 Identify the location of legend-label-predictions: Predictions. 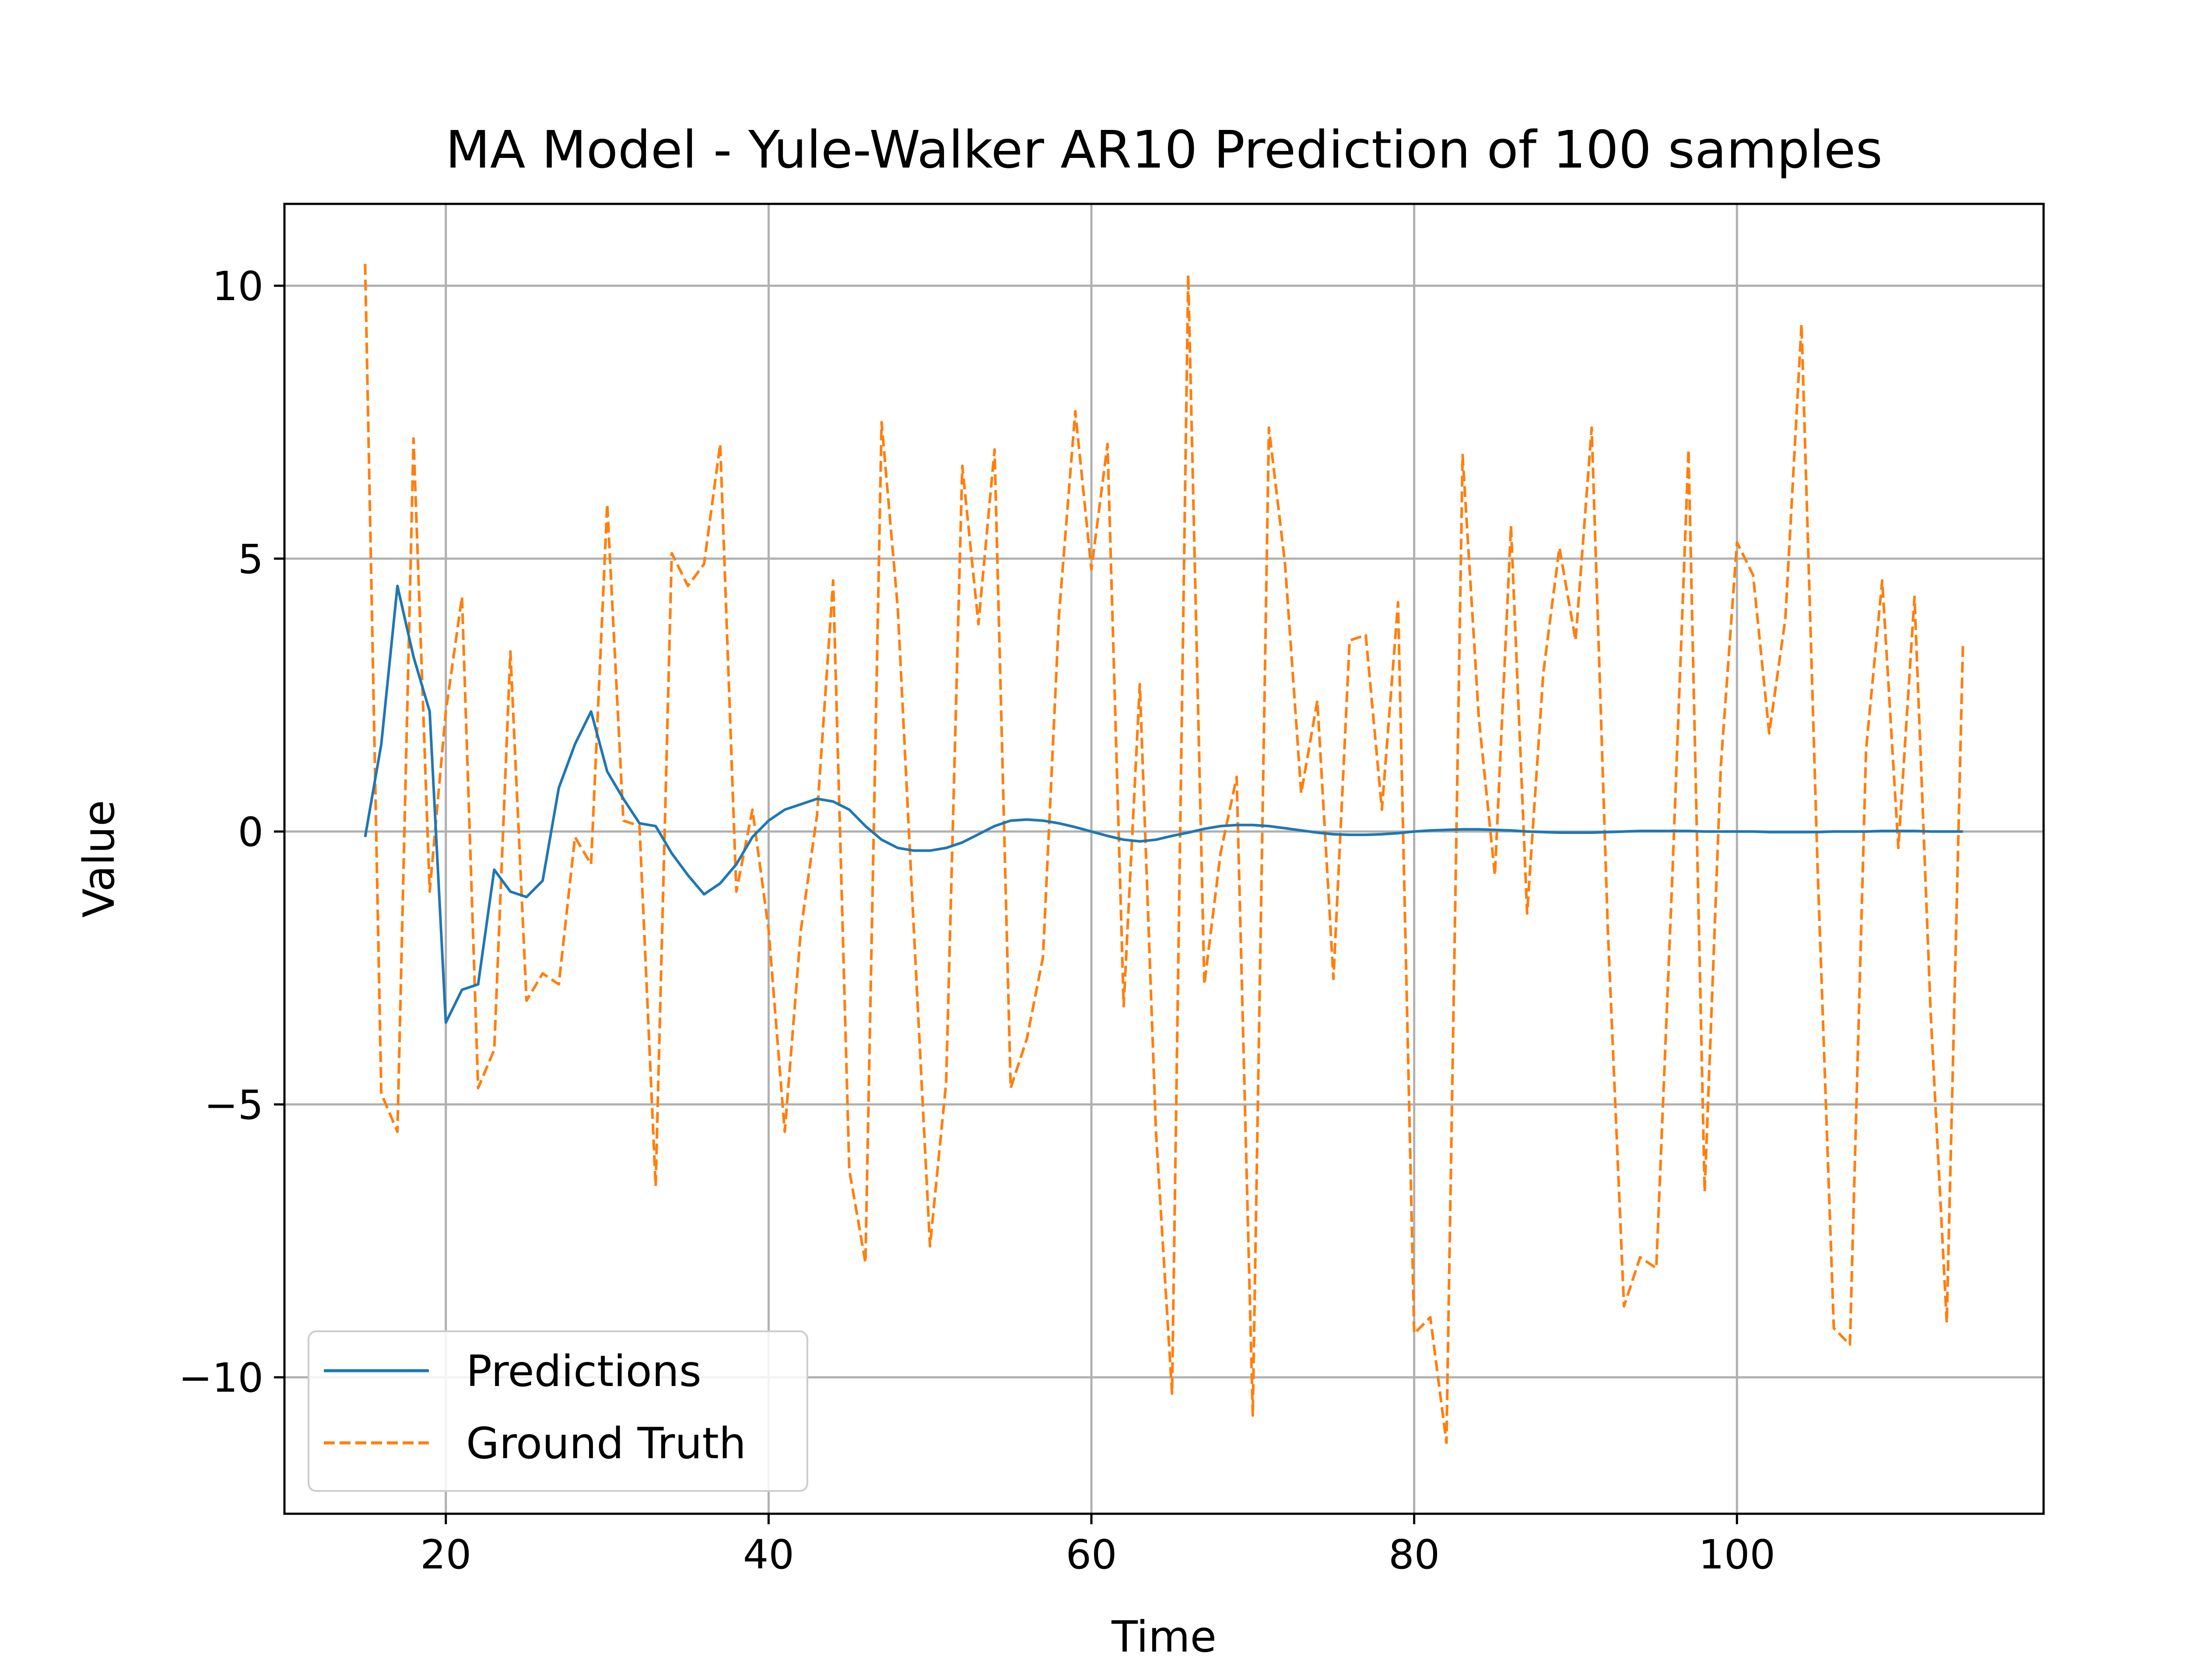
(583, 1371).